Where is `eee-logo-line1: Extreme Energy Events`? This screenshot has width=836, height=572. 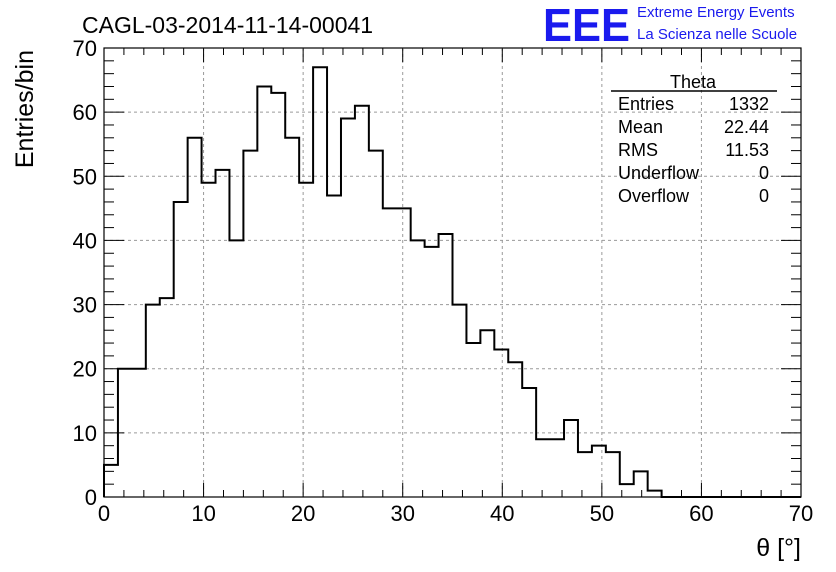 eee-logo-line1: Extreme Energy Events is located at coordinates (716, 12).